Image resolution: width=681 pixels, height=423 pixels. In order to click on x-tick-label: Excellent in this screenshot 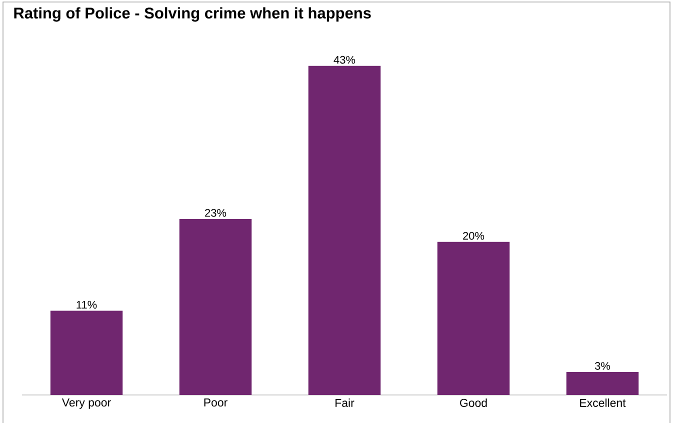, I will do `click(603, 402)`.